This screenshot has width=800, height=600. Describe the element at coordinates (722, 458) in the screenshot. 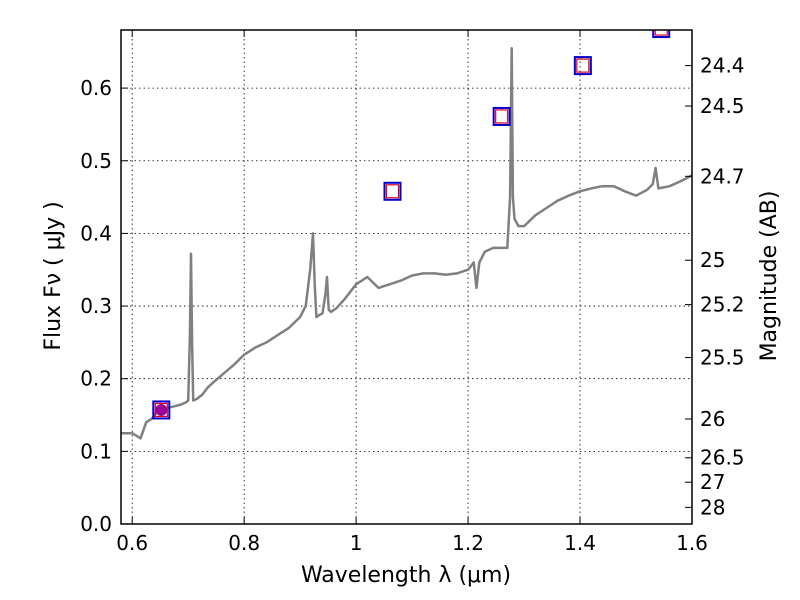

I see `right-tick-label: 26.5` at that location.